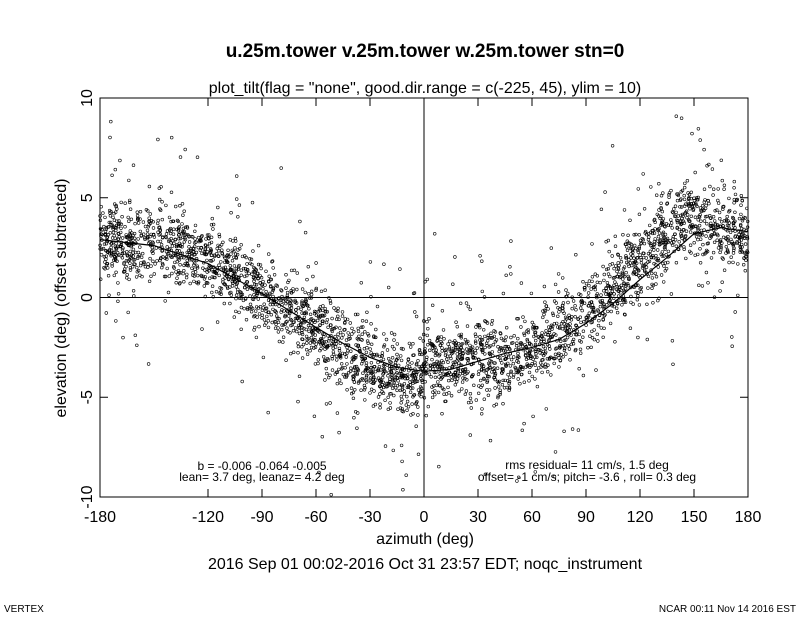 The height and width of the screenshot is (620, 800). Describe the element at coordinates (24, 609) in the screenshot. I see `footer-left-label: VERTEX` at that location.